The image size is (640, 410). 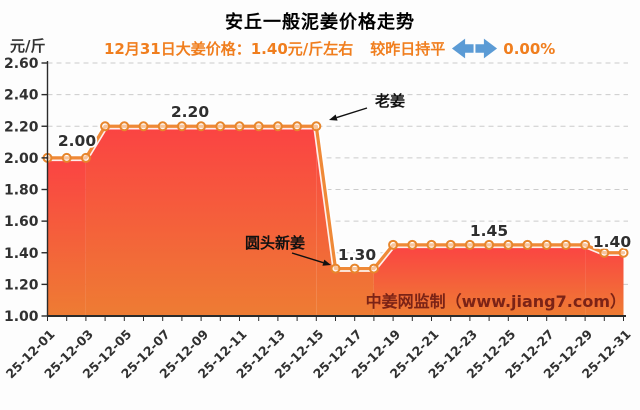 What do you see at coordinates (408, 49) in the screenshot?
I see `compare-text: 较昨日持平` at bounding box center [408, 49].